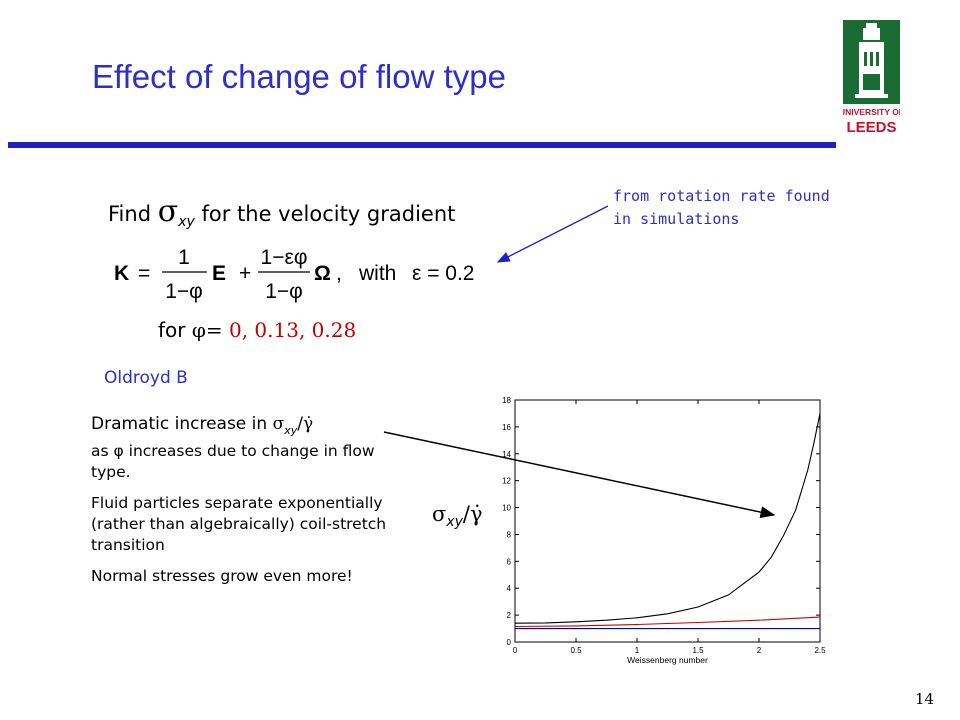 This screenshot has width=960, height=720. I want to click on note-line-2: in simulations, so click(676, 219).